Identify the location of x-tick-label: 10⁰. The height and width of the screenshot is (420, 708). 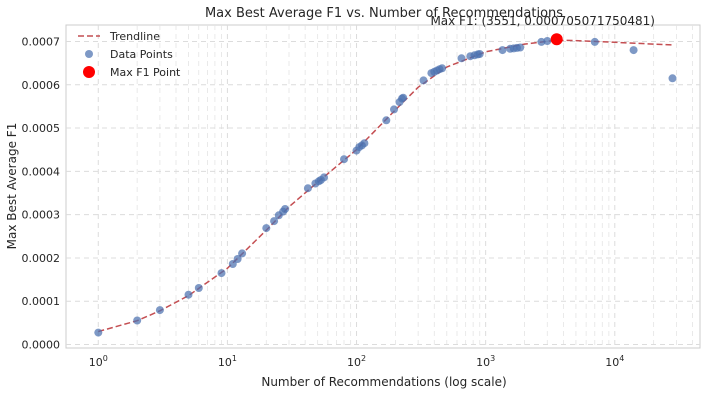
(98, 361).